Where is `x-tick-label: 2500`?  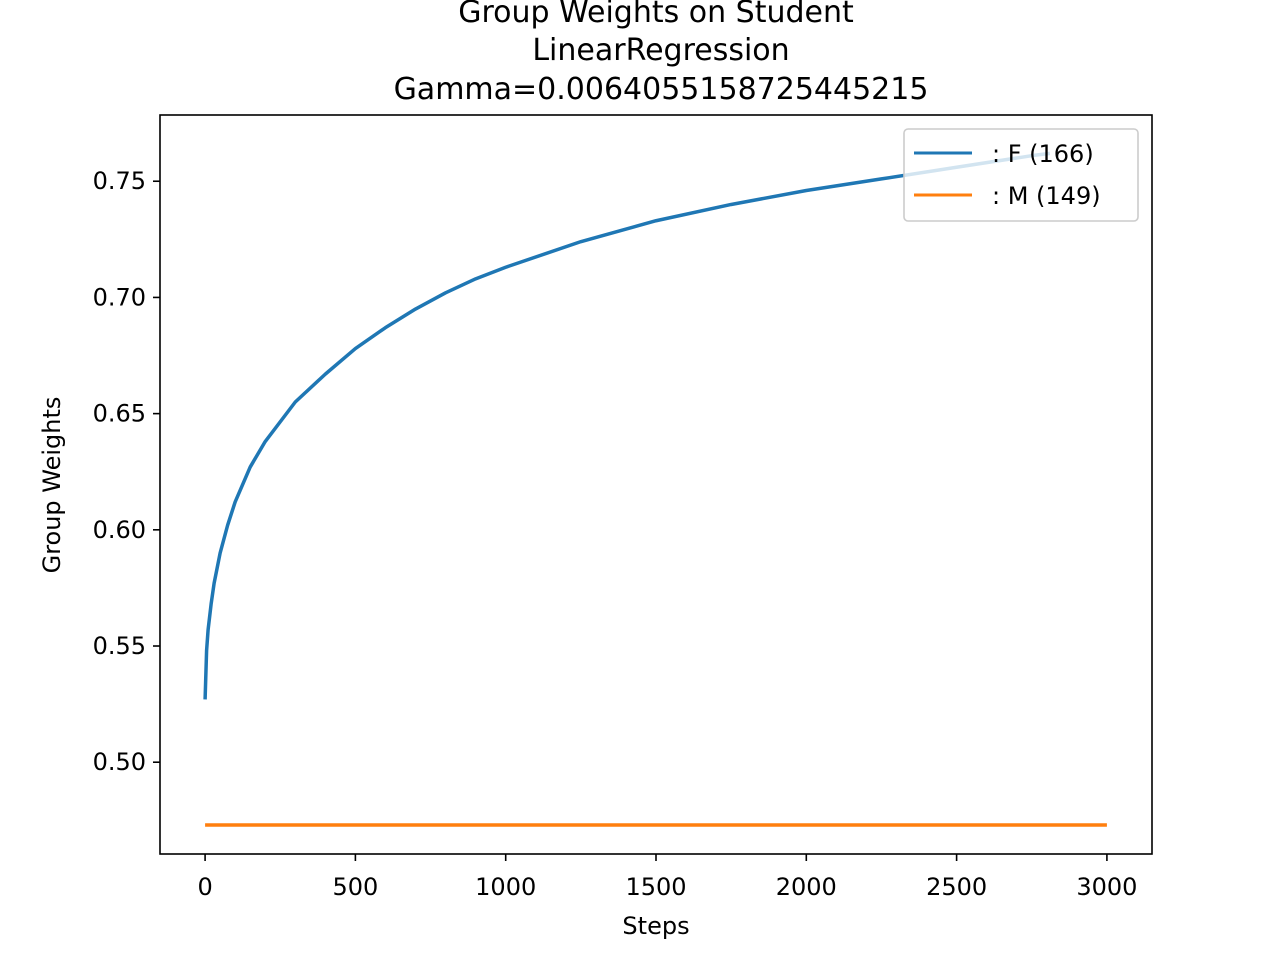 x-tick-label: 2500 is located at coordinates (956, 887).